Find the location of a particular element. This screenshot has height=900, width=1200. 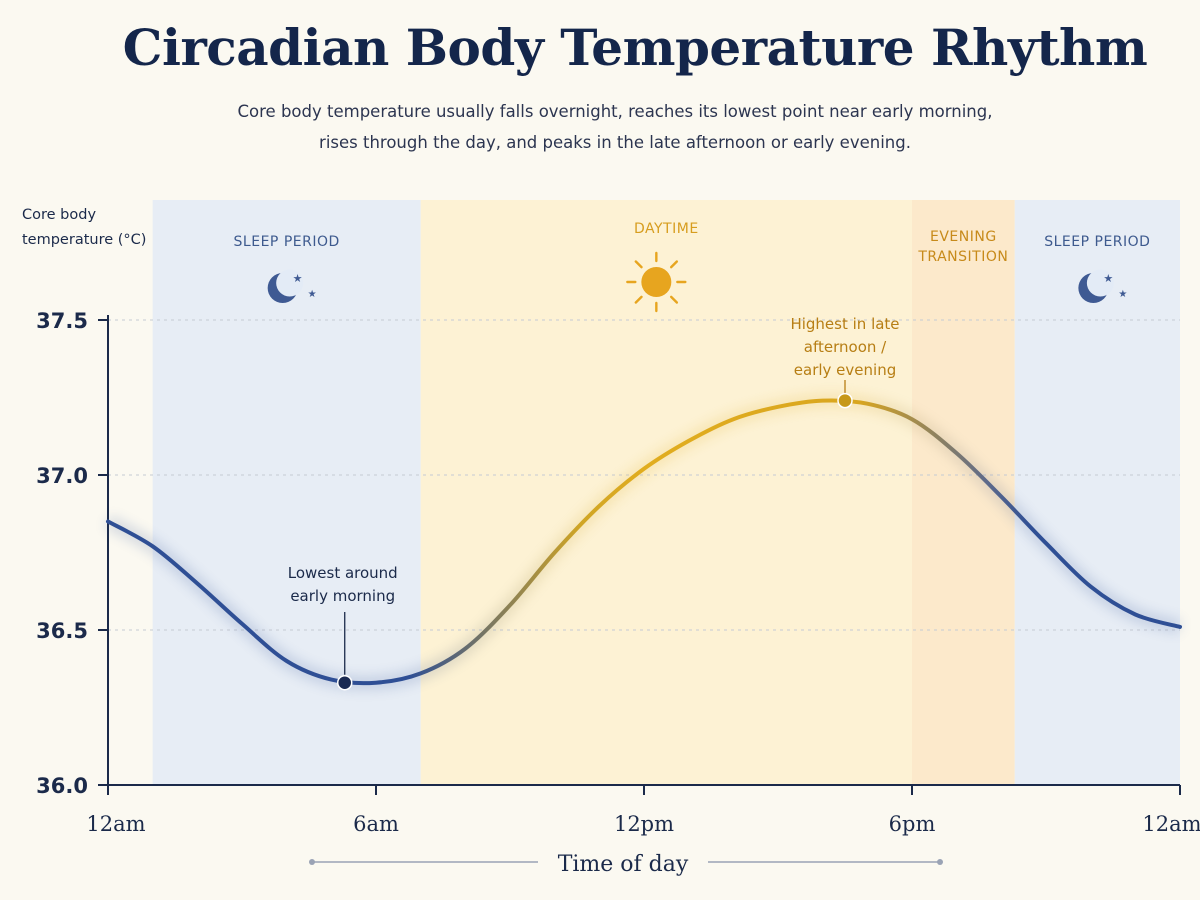

x-axis-label: Time of day is located at coordinates (623, 864).